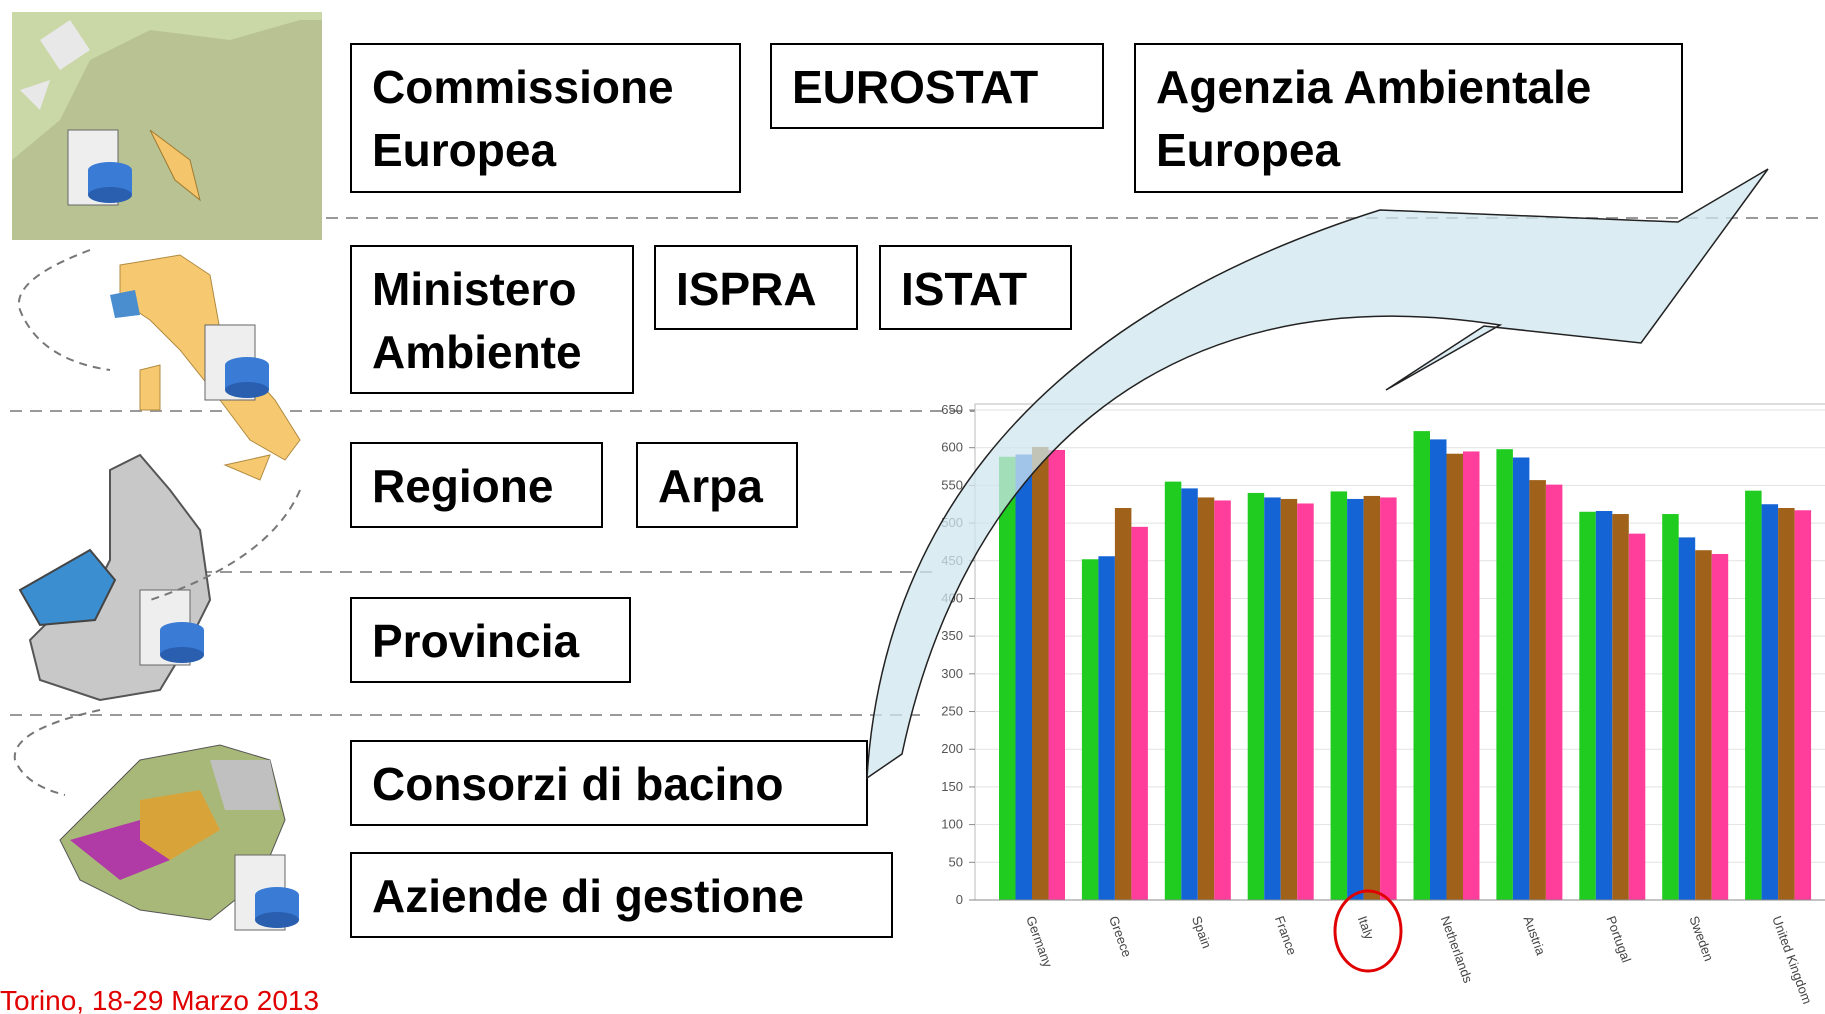 The image size is (1825, 1014). I want to click on y-tick-label: 150, so click(952, 786).